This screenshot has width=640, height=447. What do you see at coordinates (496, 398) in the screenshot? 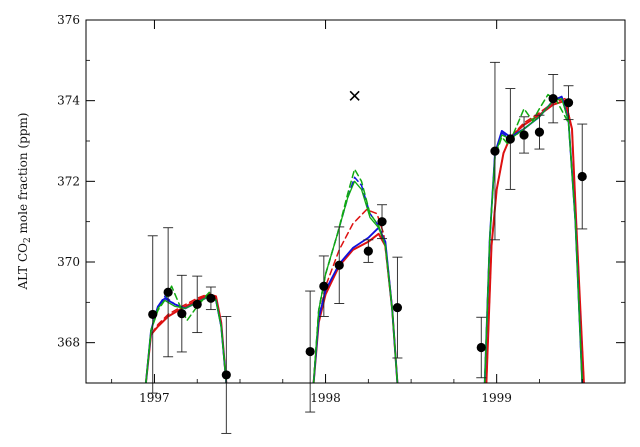
I see `x-tick-label: 1999` at bounding box center [496, 398].